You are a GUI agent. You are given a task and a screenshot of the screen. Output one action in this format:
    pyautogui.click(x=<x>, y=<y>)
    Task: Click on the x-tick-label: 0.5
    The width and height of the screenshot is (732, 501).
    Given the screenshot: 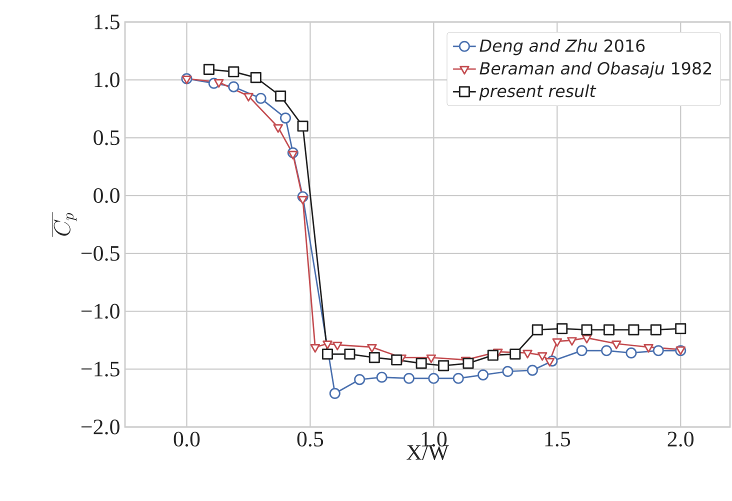 What is the action you would take?
    pyautogui.click(x=310, y=439)
    